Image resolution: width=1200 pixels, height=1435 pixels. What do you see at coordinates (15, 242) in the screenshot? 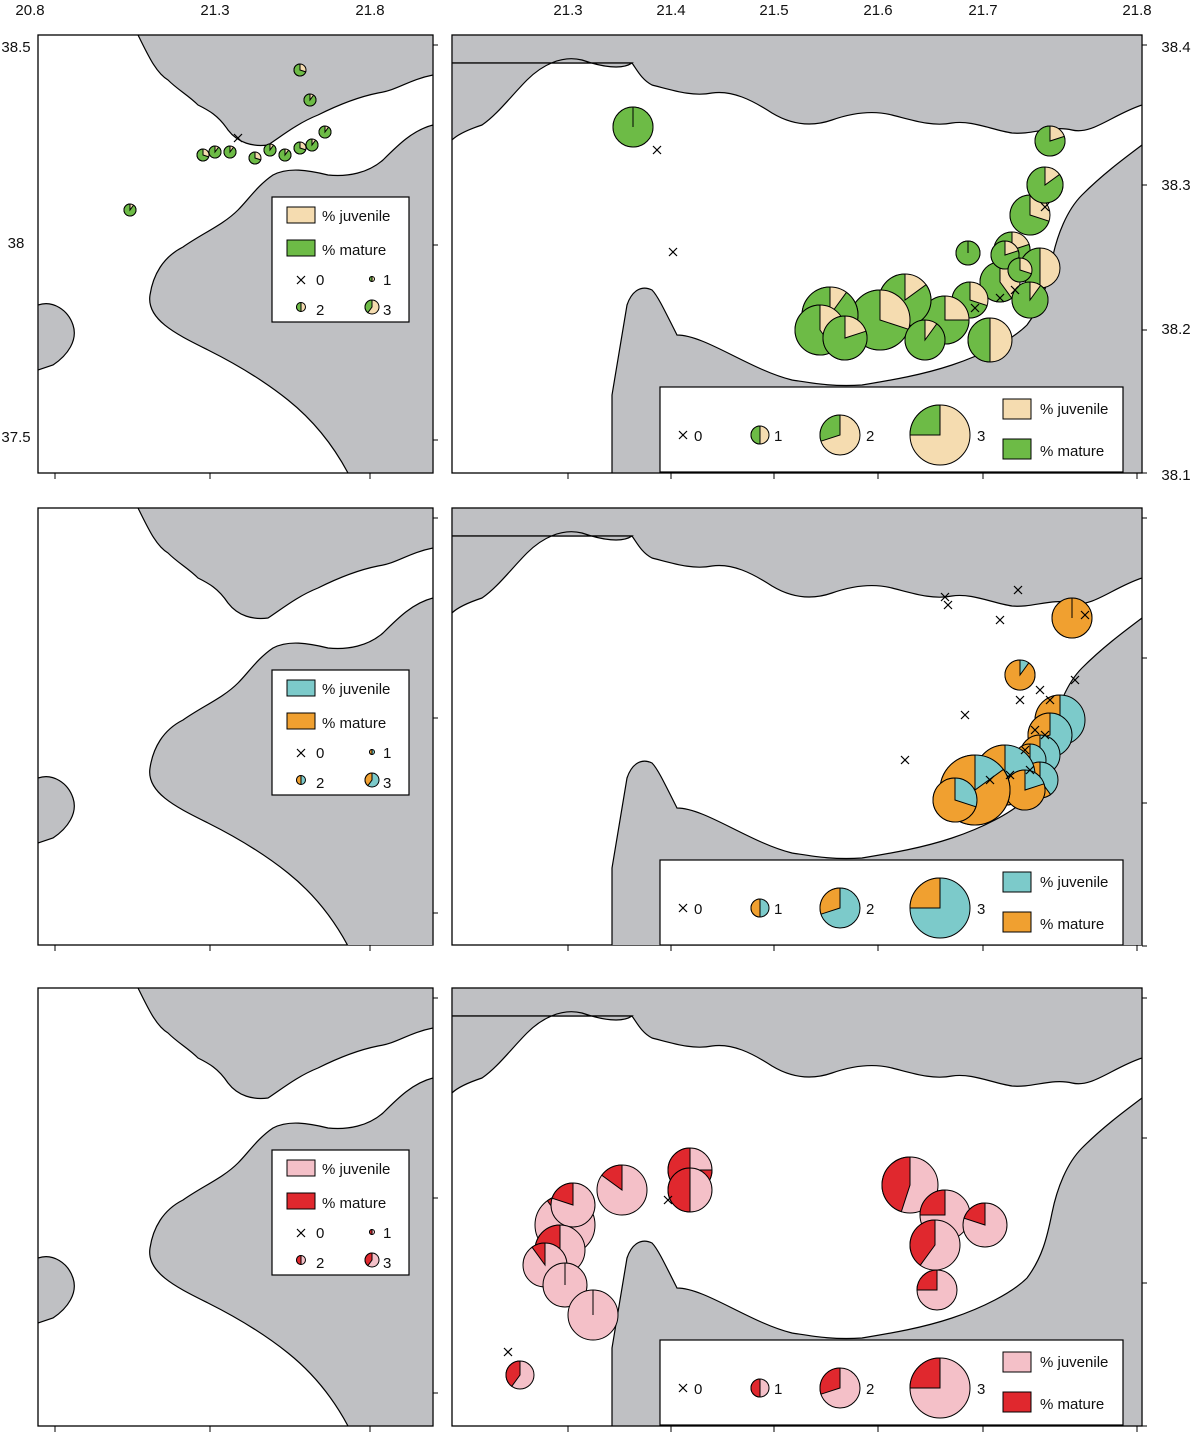
I see `left-axis: 38.5 38 37.5` at bounding box center [15, 242].